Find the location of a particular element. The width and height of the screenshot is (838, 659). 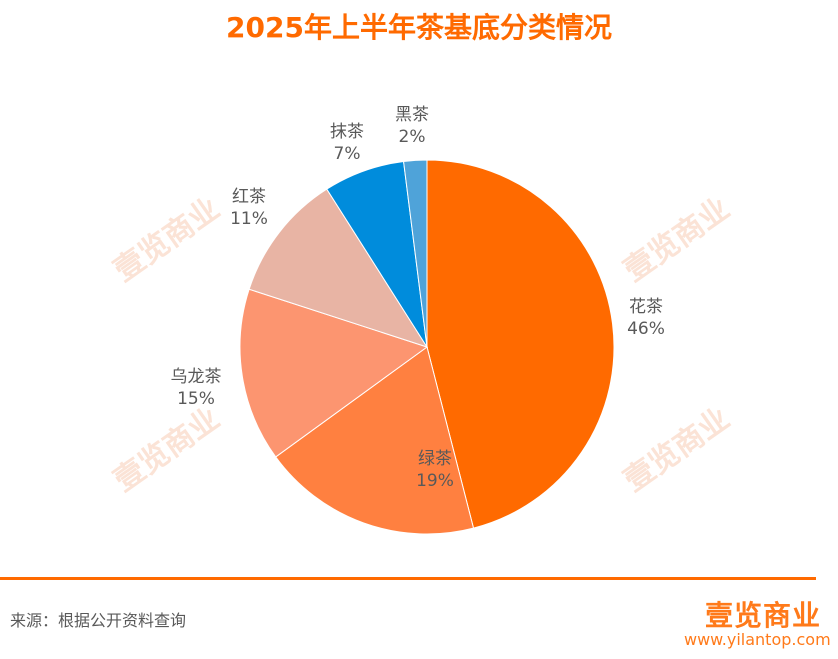

label-hongcha: 红茶 11% is located at coordinates (249, 208).